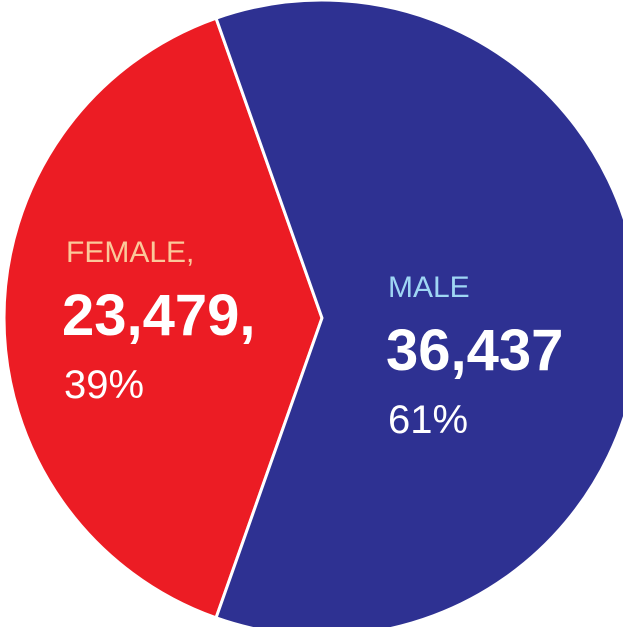 This screenshot has width=623, height=627. I want to click on percentage-label: 39%, so click(104, 385).